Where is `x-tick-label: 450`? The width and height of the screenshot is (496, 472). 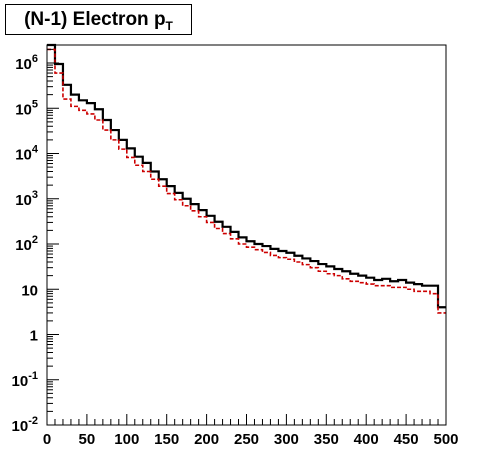
x-tick-label: 450 is located at coordinates (406, 439).